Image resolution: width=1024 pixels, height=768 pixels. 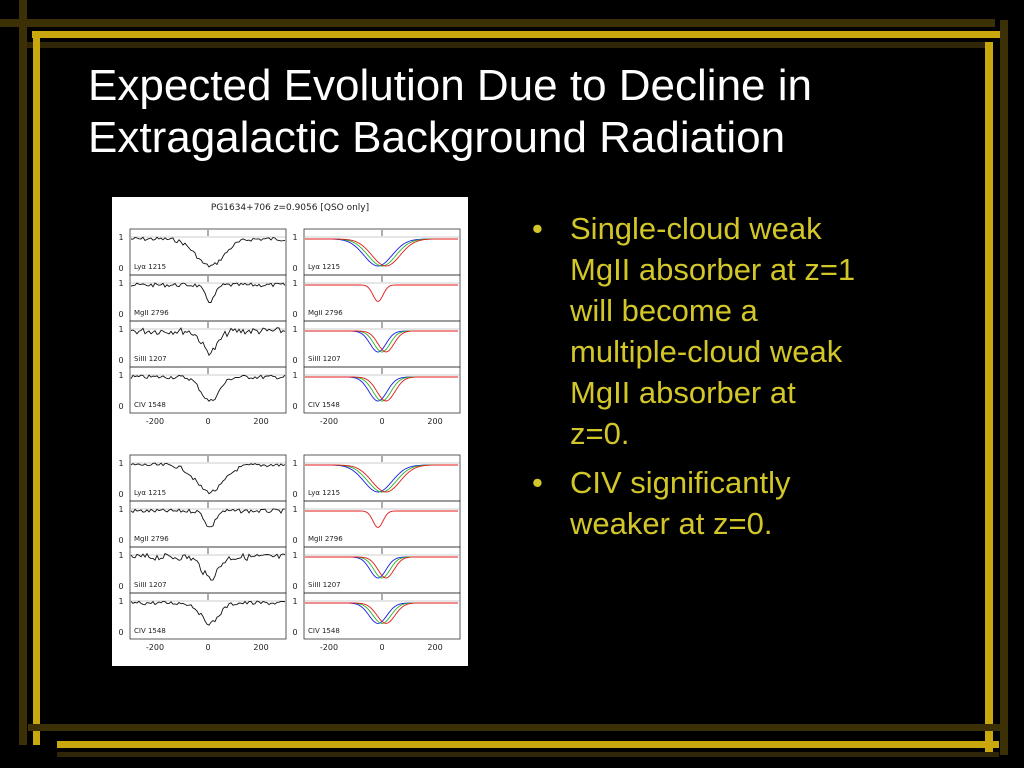 I want to click on bullet-item-2: • CIV significantly weaker at z=0., so click(x=742, y=503).